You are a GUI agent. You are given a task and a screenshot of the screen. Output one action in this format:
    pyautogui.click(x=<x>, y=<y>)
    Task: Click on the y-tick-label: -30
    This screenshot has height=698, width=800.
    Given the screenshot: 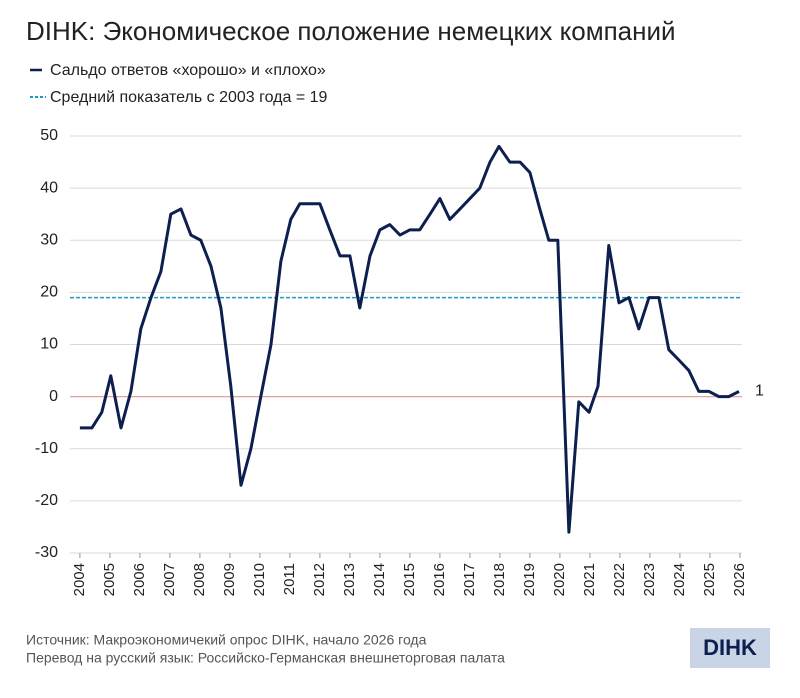 What is the action you would take?
    pyautogui.click(x=46, y=552)
    